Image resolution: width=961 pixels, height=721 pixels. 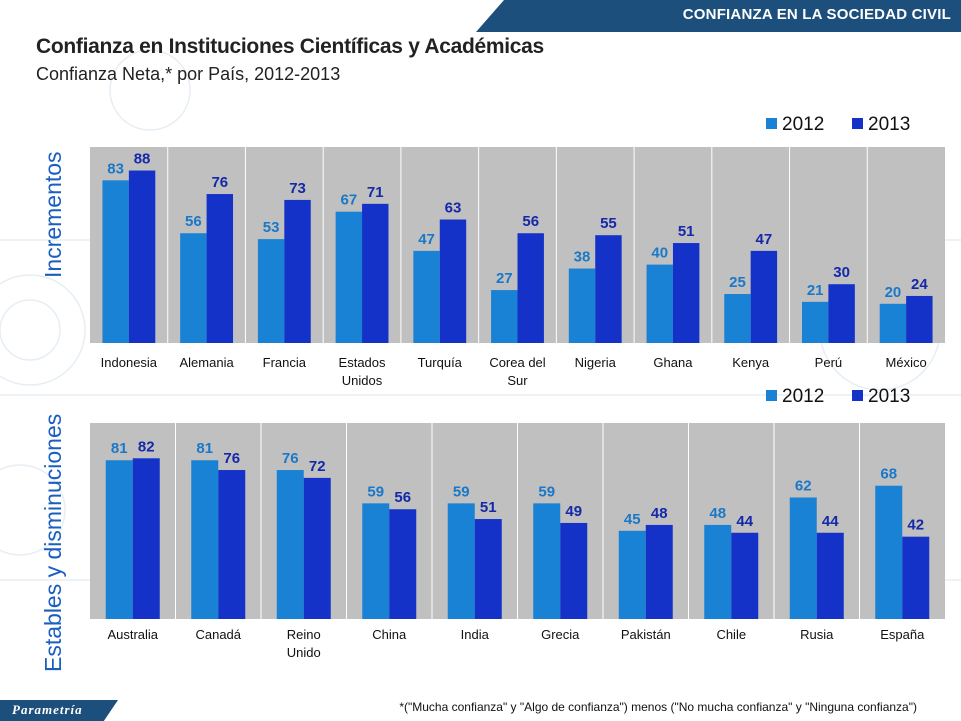 I want to click on category-label: Indonesia, so click(x=129, y=362).